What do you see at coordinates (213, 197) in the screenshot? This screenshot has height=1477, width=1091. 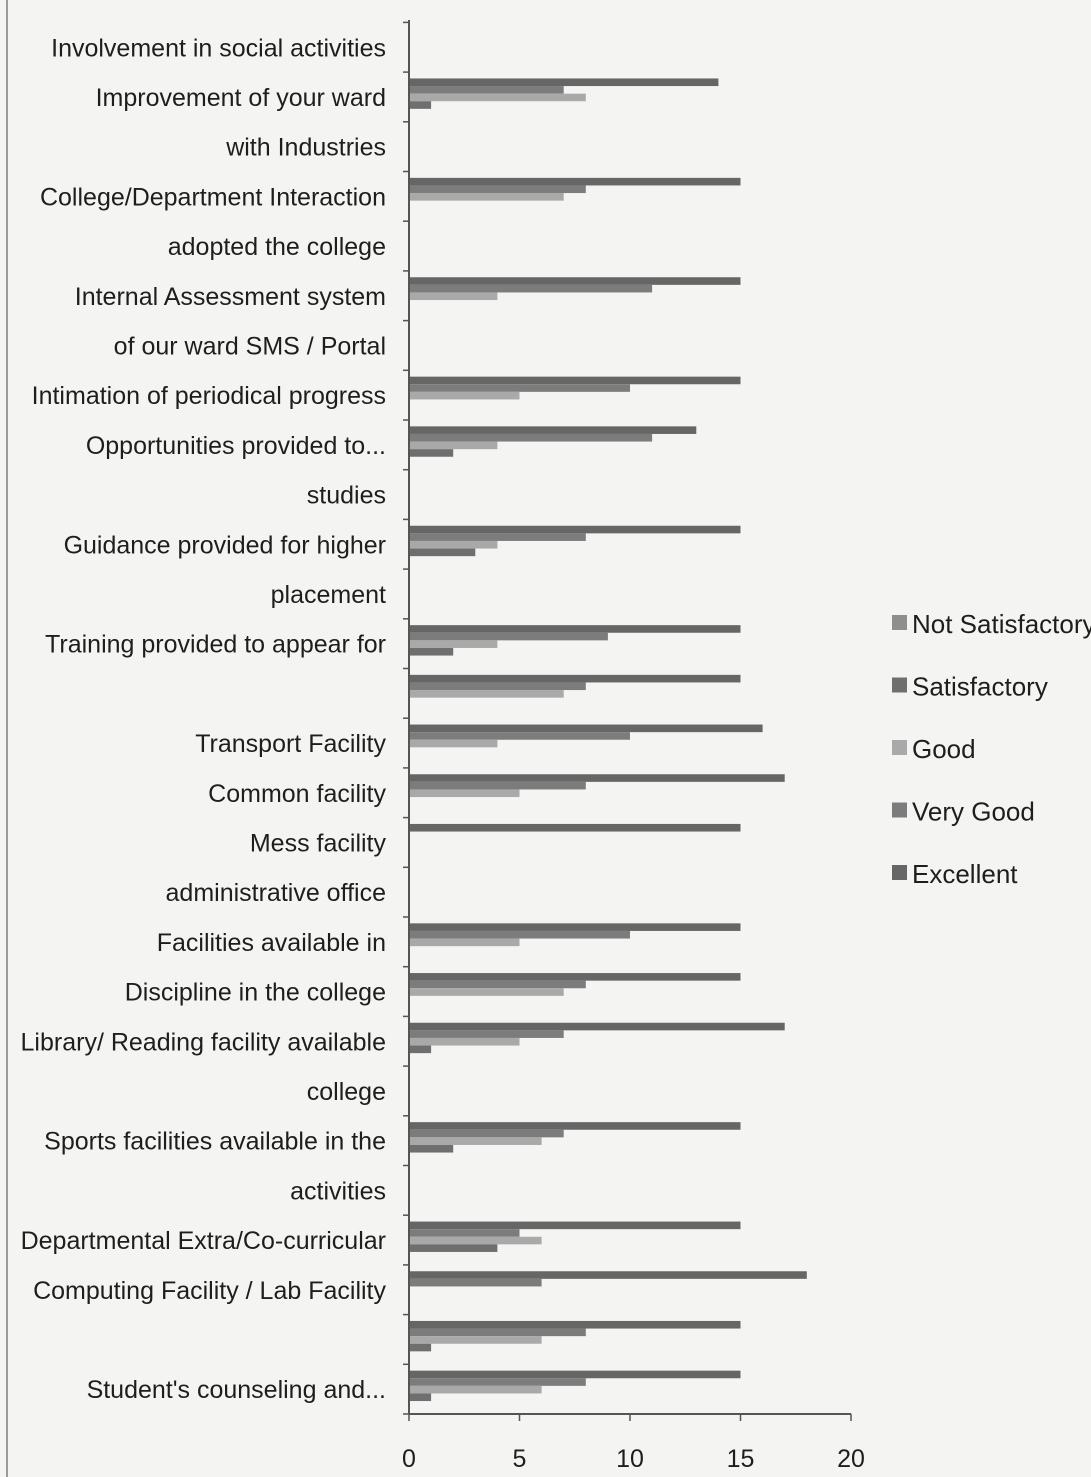 I see `category-label: College/Department Interaction` at bounding box center [213, 197].